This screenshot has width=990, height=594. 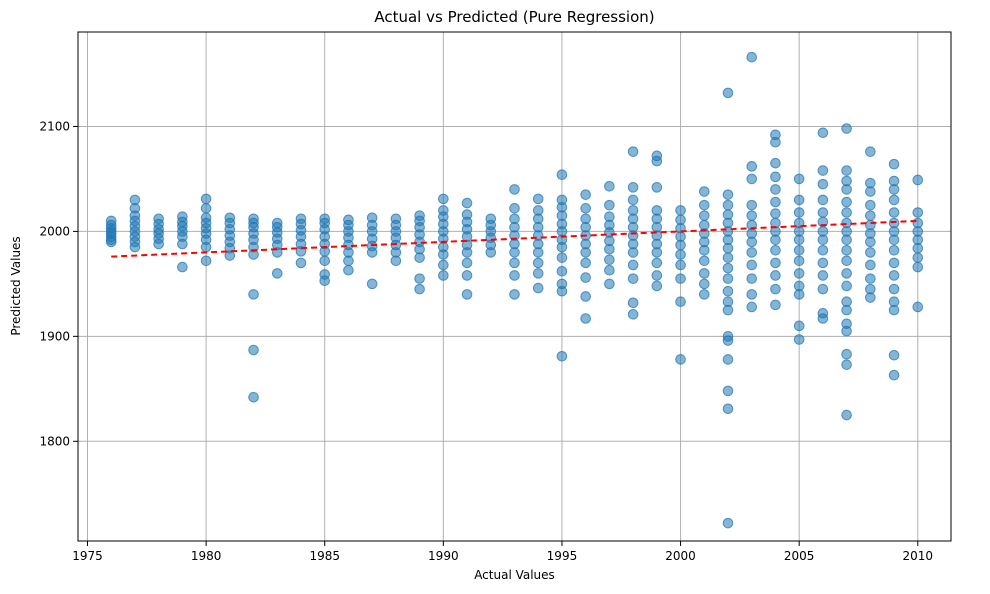 What do you see at coordinates (16, 285) in the screenshot?
I see `y-axis-label: Predicted Values` at bounding box center [16, 285].